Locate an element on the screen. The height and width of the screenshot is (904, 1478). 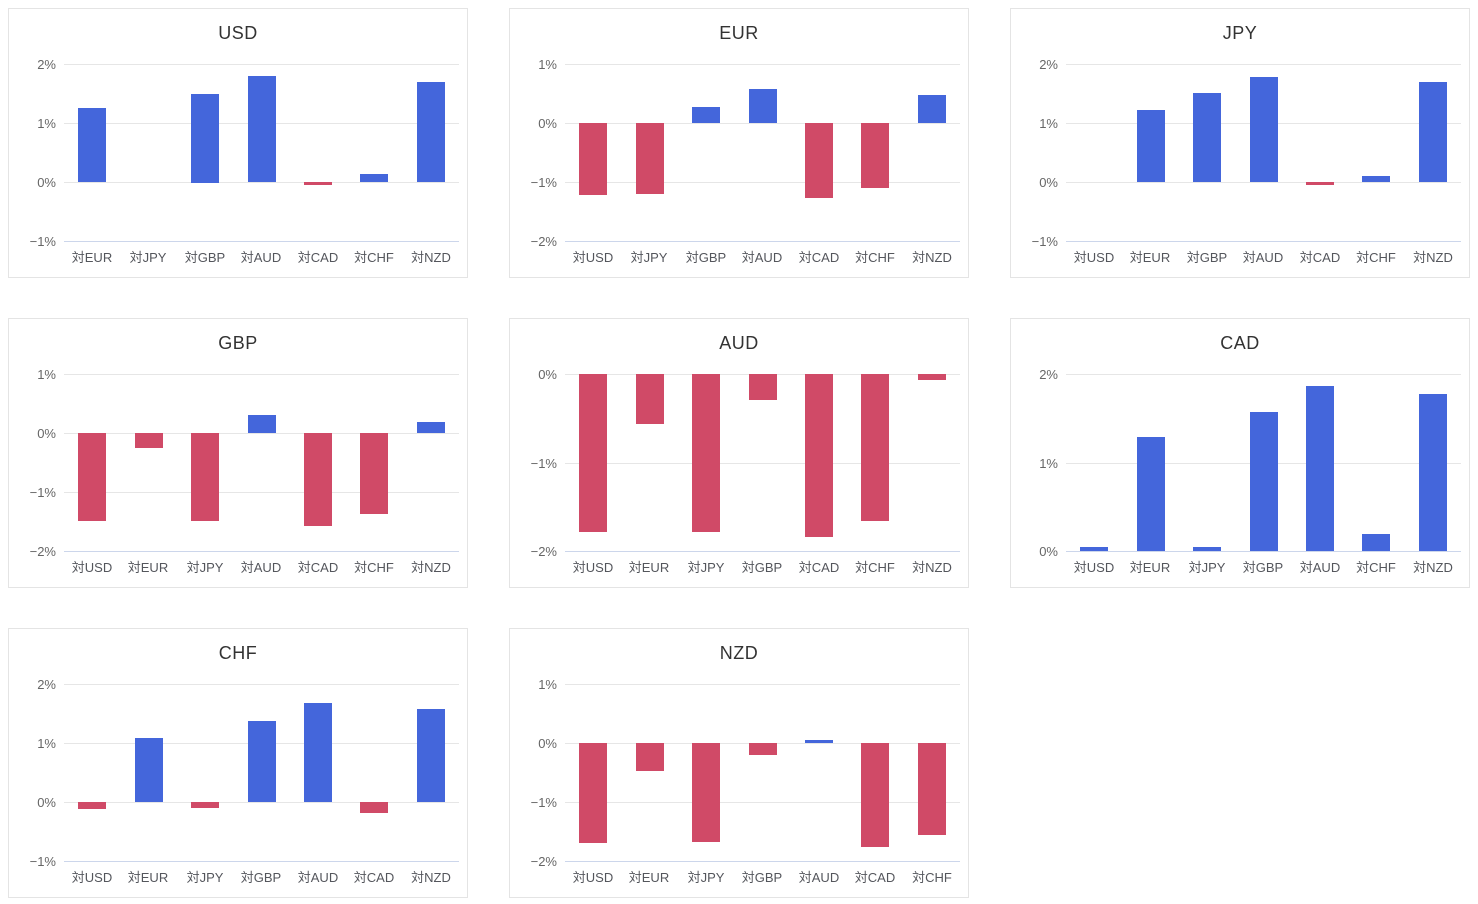
chart-bar-eur-vs-usd is located at coordinates (593, 159).